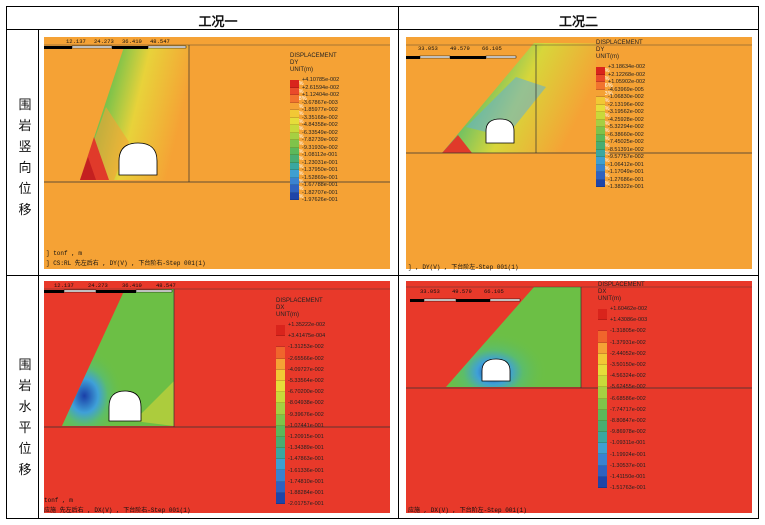  Describe the element at coordinates (307, 325) in the screenshot. I see `legend-value: +1.35222e-002` at that location.